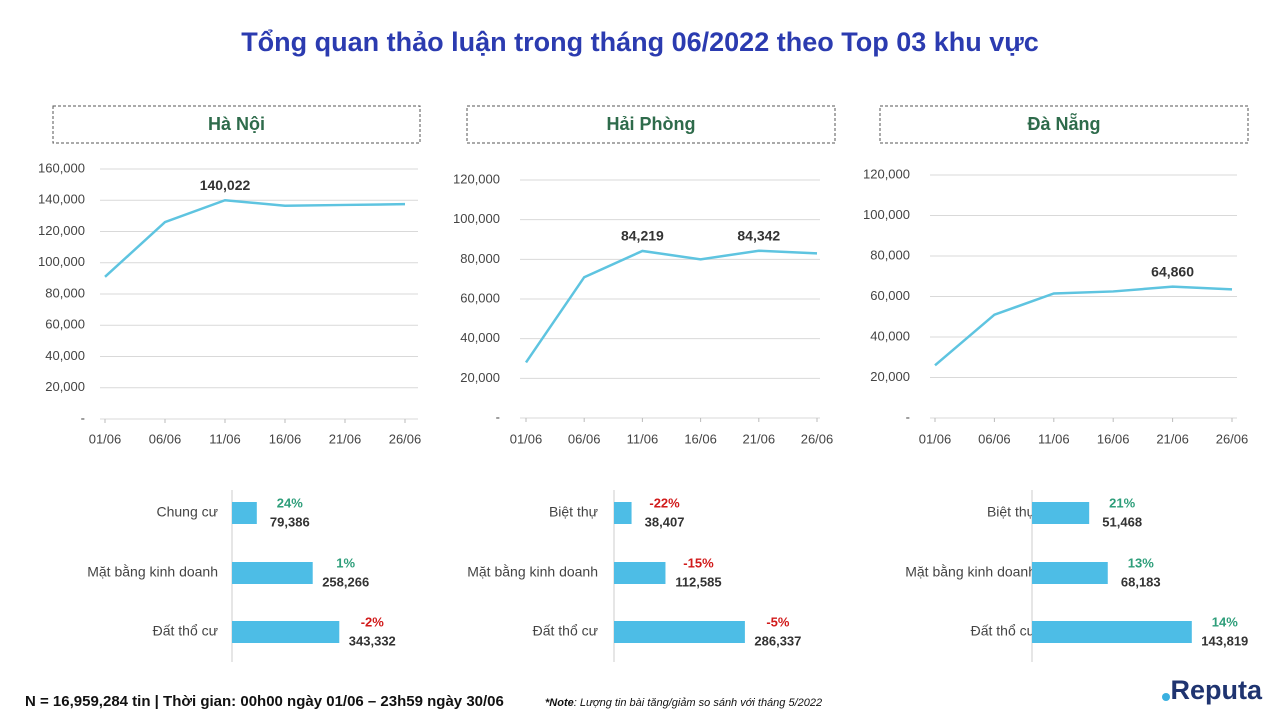  I want to click on brand-dot, so click(1166, 697).